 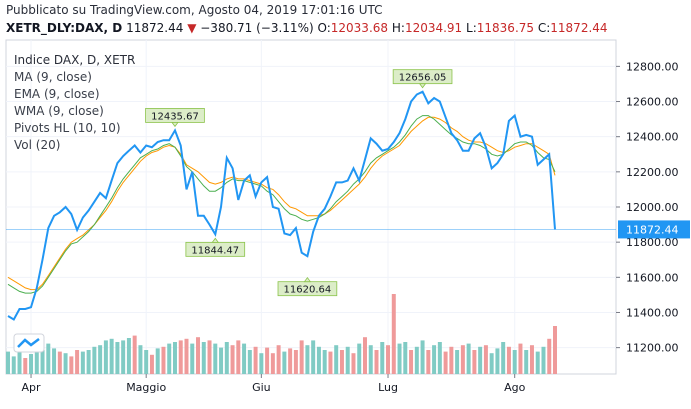 What do you see at coordinates (652, 242) in the screenshot?
I see `y-tick-label: 11800.00` at bounding box center [652, 242].